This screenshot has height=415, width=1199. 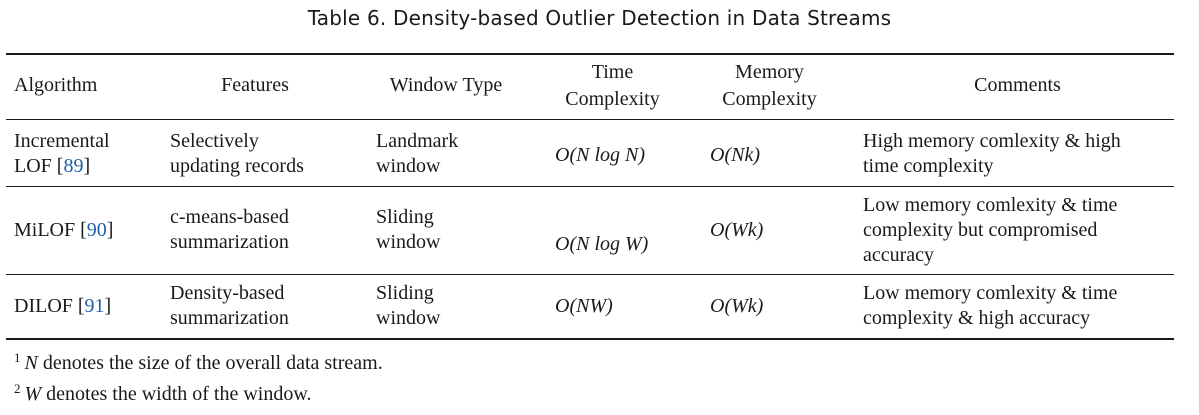 I want to click on row3-features-line1: Density-based, so click(x=227, y=293).